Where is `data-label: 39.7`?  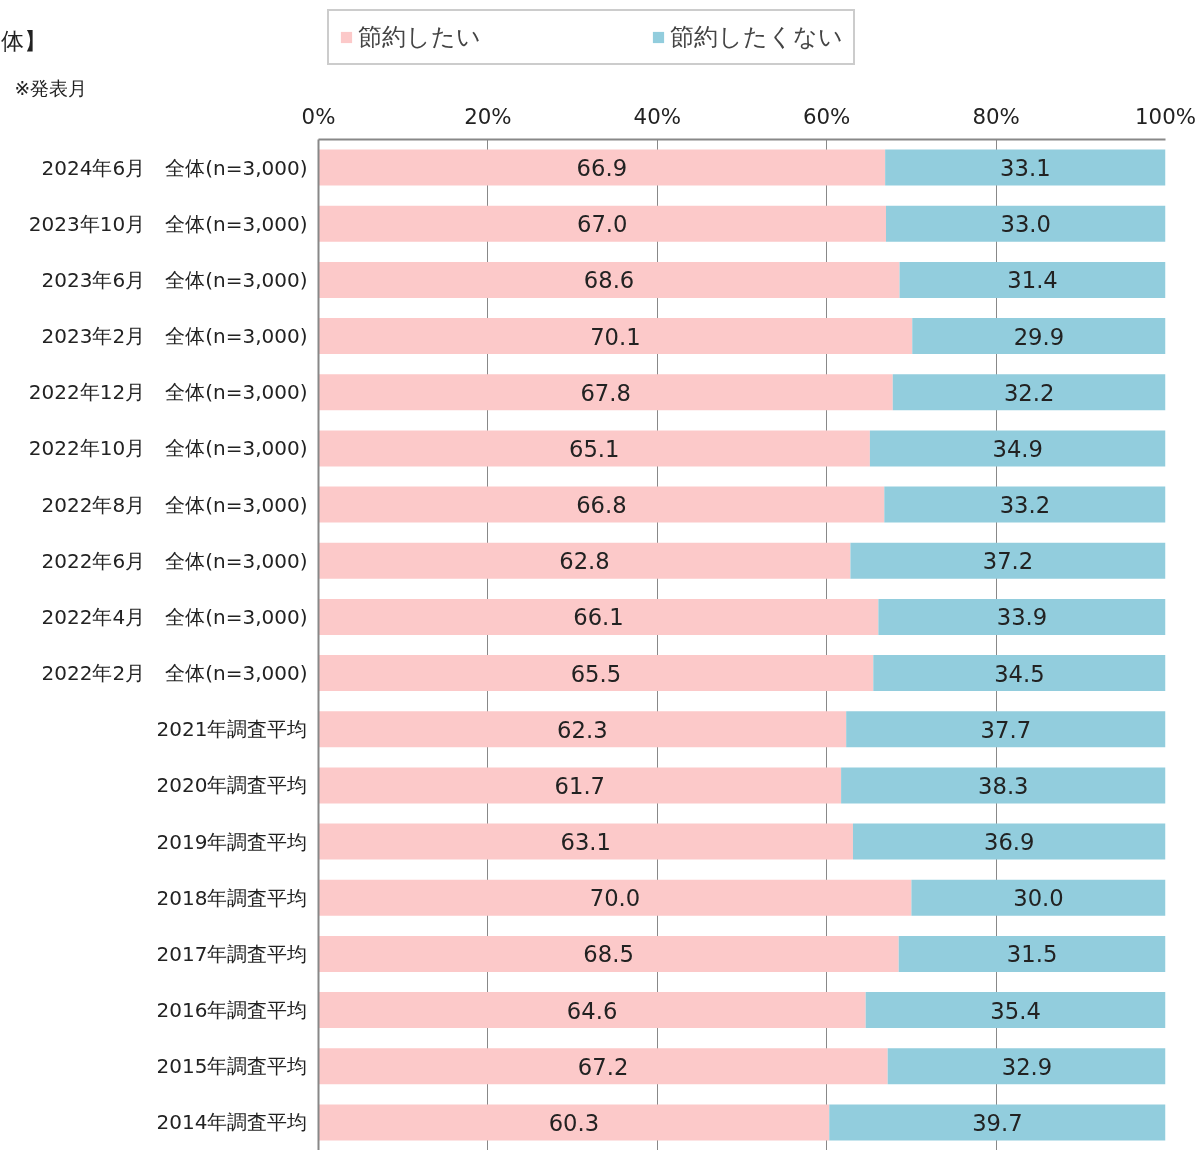
data-label: 39.7 is located at coordinates (997, 1122).